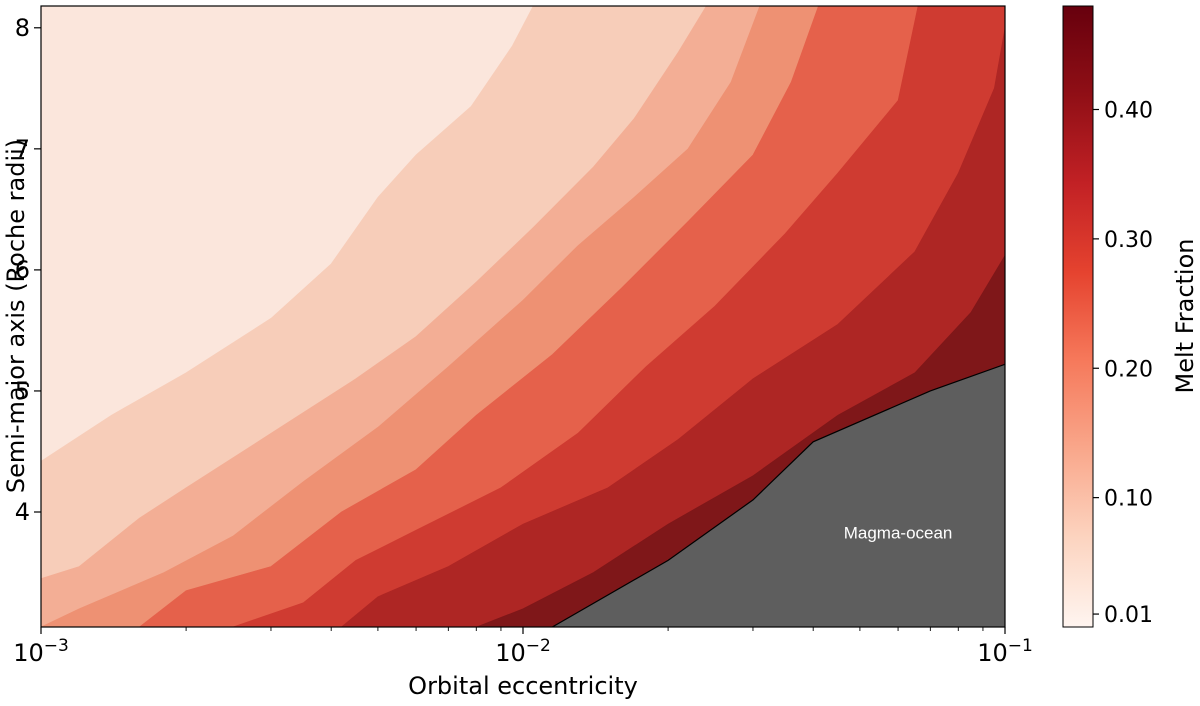  I want to click on y-axis: 4 5 6 7 8, so click(28, 270).